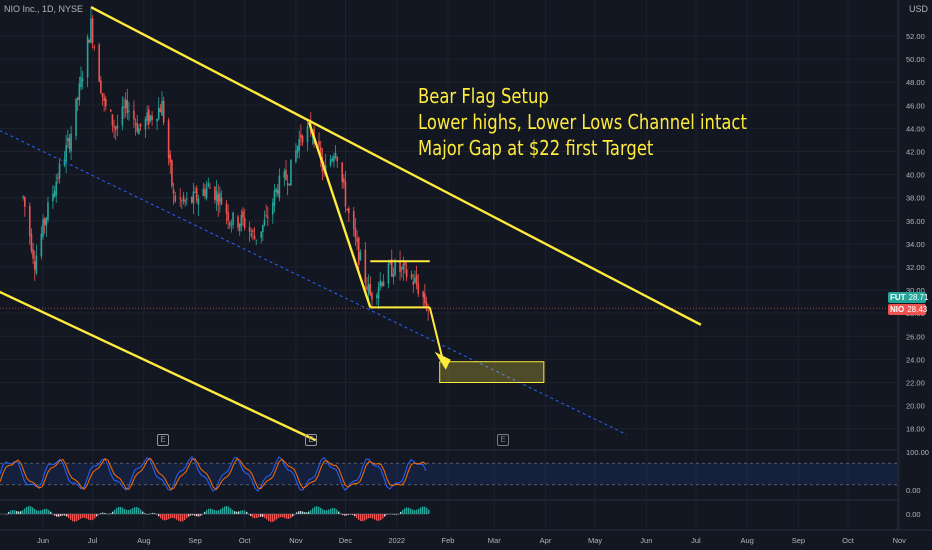 Image resolution: width=932 pixels, height=550 pixels. I want to click on y-tick-label: 46.00, so click(915, 105).